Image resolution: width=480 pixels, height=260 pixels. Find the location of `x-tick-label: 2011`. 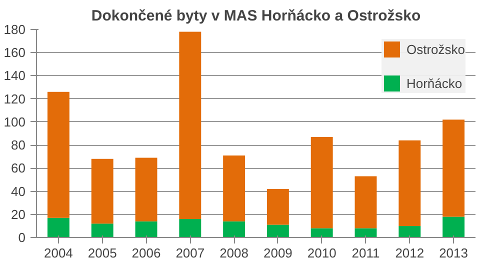

x-tick-label: 2011 is located at coordinates (366, 253).